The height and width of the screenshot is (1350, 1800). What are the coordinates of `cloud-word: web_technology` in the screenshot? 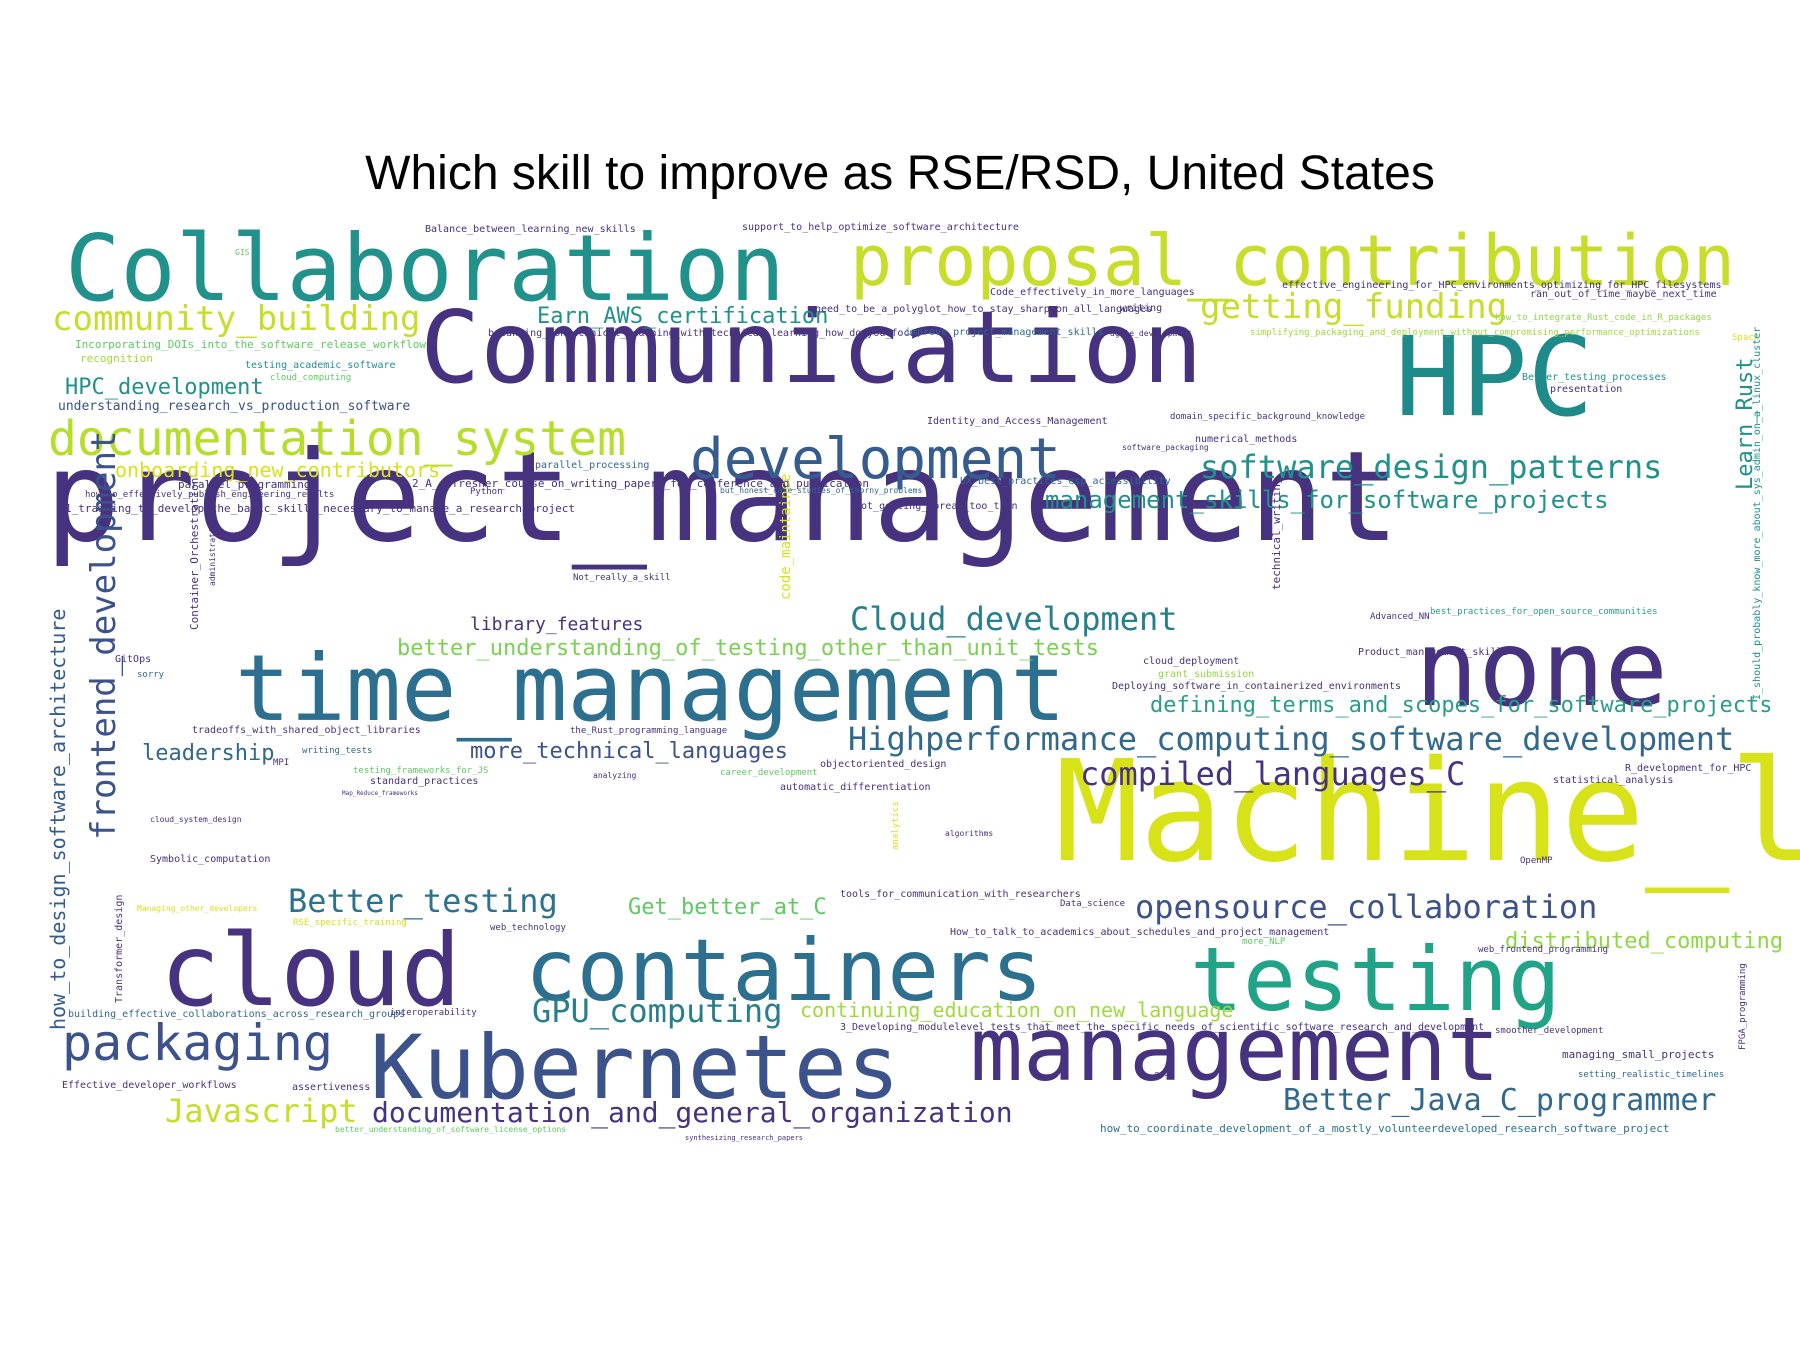 It's located at (528, 928).